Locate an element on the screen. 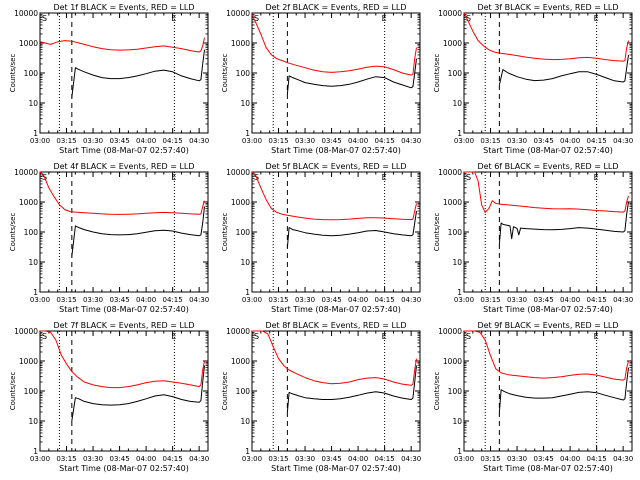  chart-title: Det 8f BLACK = Events, RED = LLD is located at coordinates (335, 325).